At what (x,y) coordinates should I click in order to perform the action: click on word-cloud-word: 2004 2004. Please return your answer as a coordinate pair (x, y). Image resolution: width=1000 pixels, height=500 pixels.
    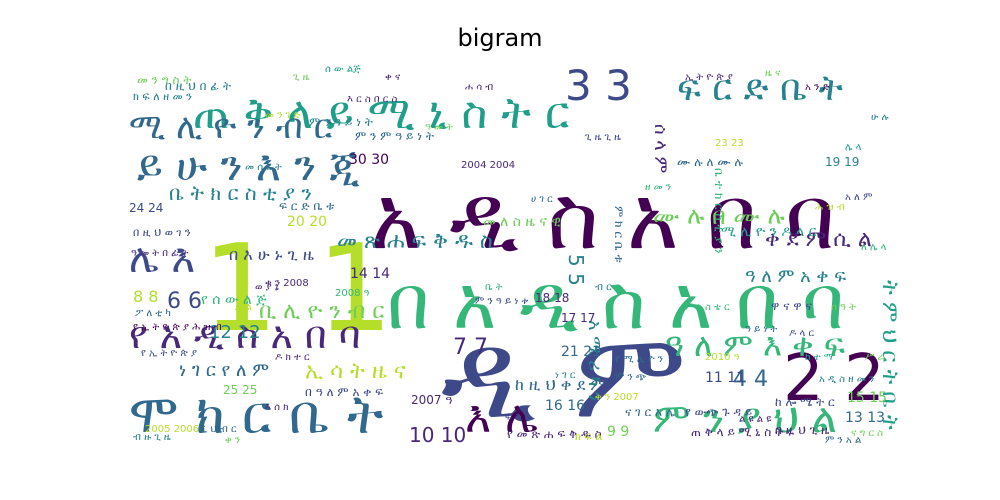
    Looking at the image, I should click on (488, 165).